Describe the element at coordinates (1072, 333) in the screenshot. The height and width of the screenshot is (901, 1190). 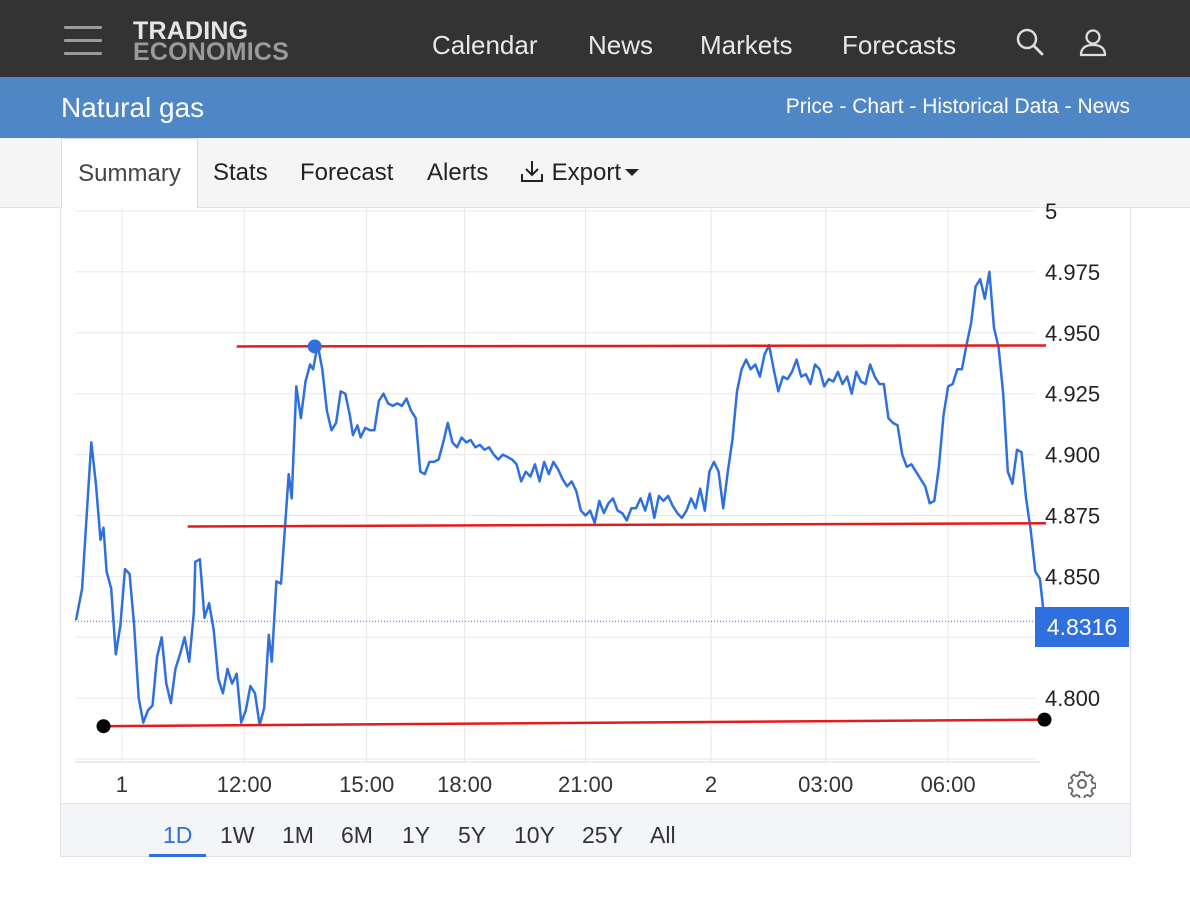
I see `y-tick-label: 4.950` at that location.